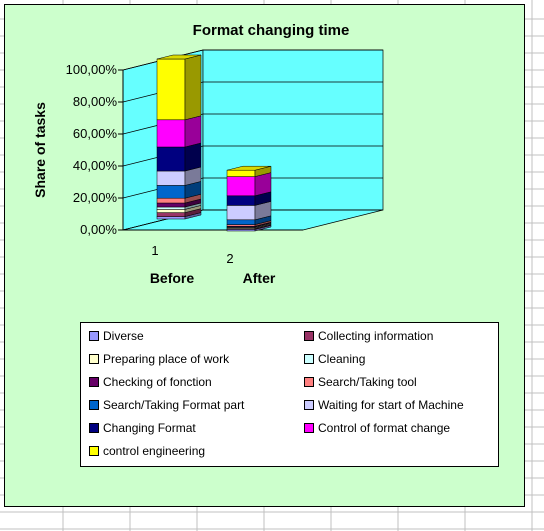 Image resolution: width=544 pixels, height=531 pixels. I want to click on legend-item: Preparing place of work, so click(159, 359).